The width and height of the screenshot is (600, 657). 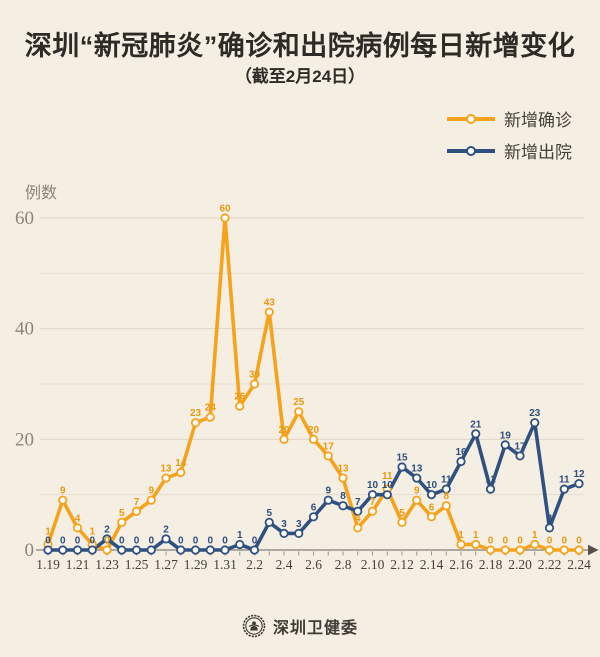 I want to click on svg-text: 16, so click(x=461, y=452).